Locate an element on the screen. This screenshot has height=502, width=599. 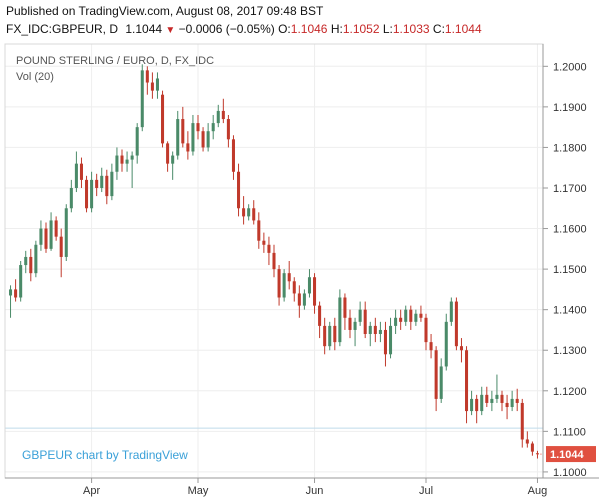
pane-title: POUND STERLING / EURO, D, FX_IDC is located at coordinates (115, 61).